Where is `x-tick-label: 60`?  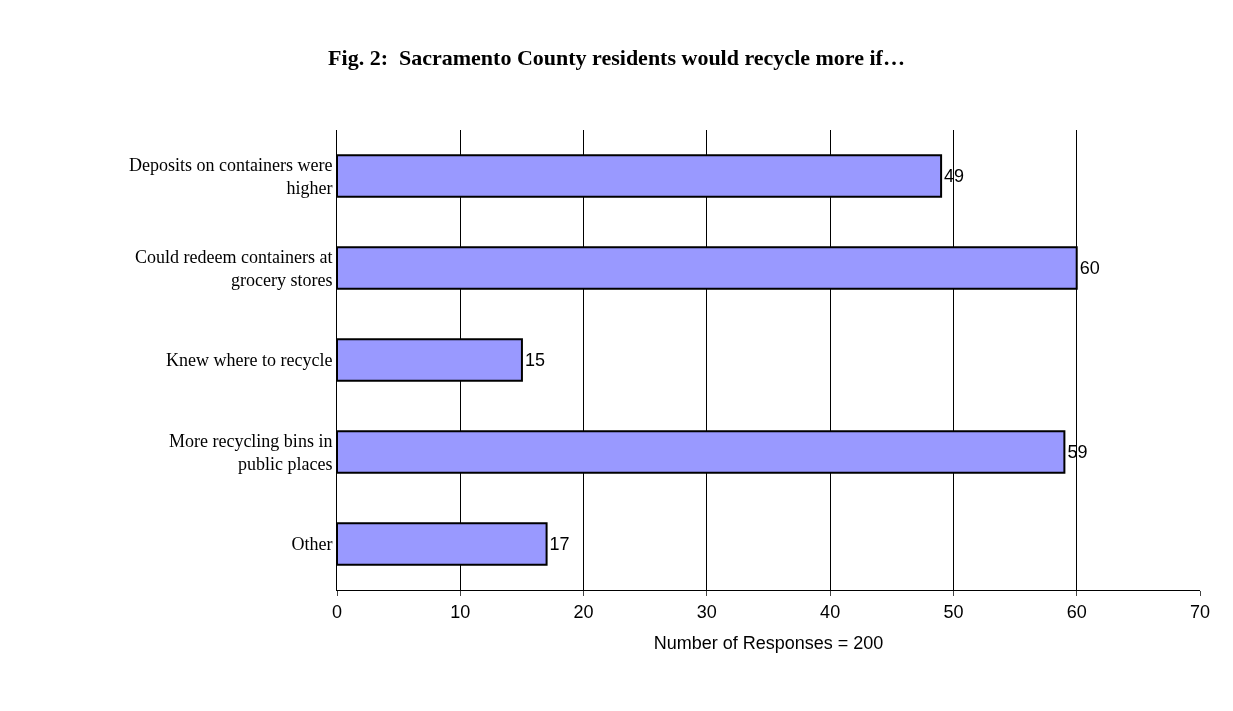
x-tick-label: 60 is located at coordinates (1076, 611).